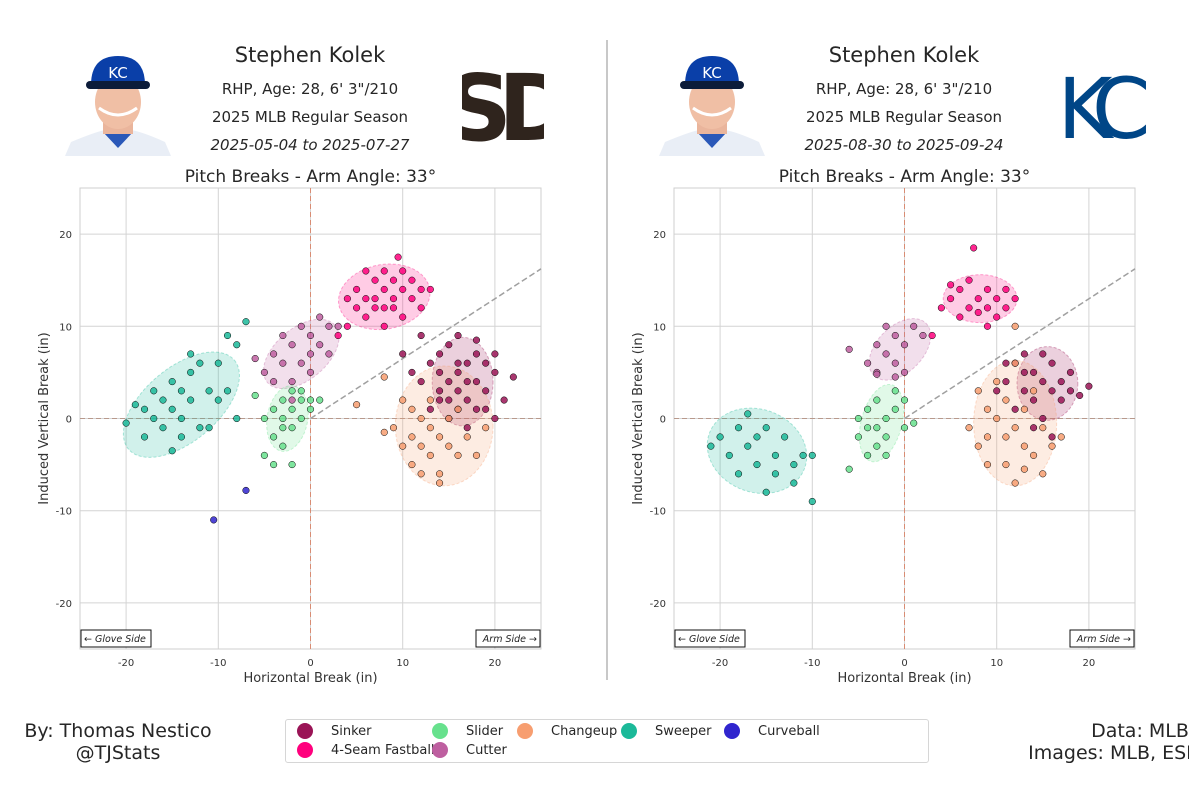  What do you see at coordinates (904, 663) in the screenshot?
I see `x-tick-label: 0` at bounding box center [904, 663].